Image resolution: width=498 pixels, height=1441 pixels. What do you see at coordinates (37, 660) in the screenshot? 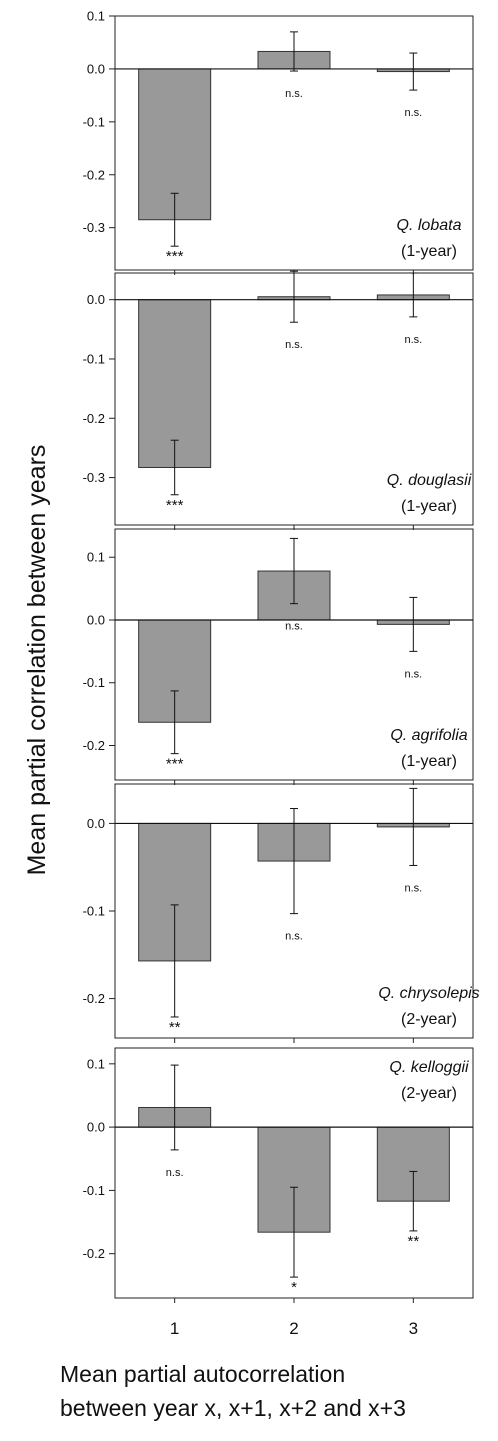
I see `y-axis-label: Mean partial correlation between years` at bounding box center [37, 660].